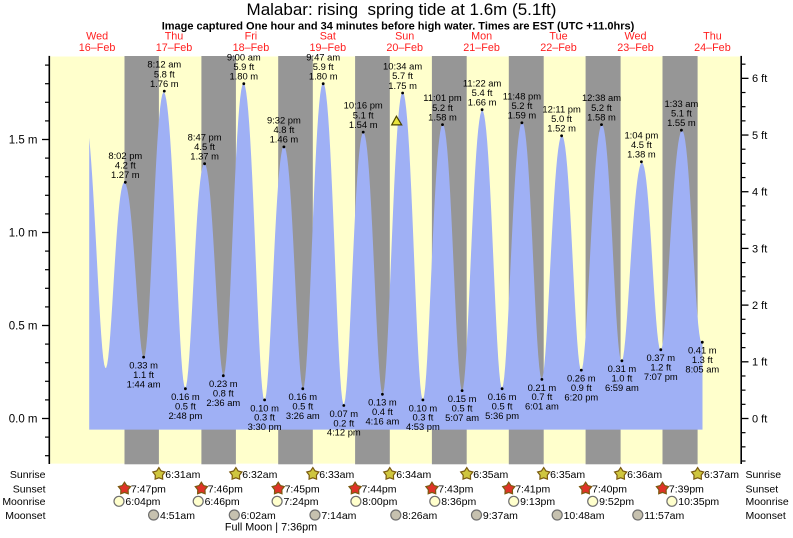  What do you see at coordinates (164, 64) in the screenshot?
I see `svg-text: 8:12 am` at bounding box center [164, 64].